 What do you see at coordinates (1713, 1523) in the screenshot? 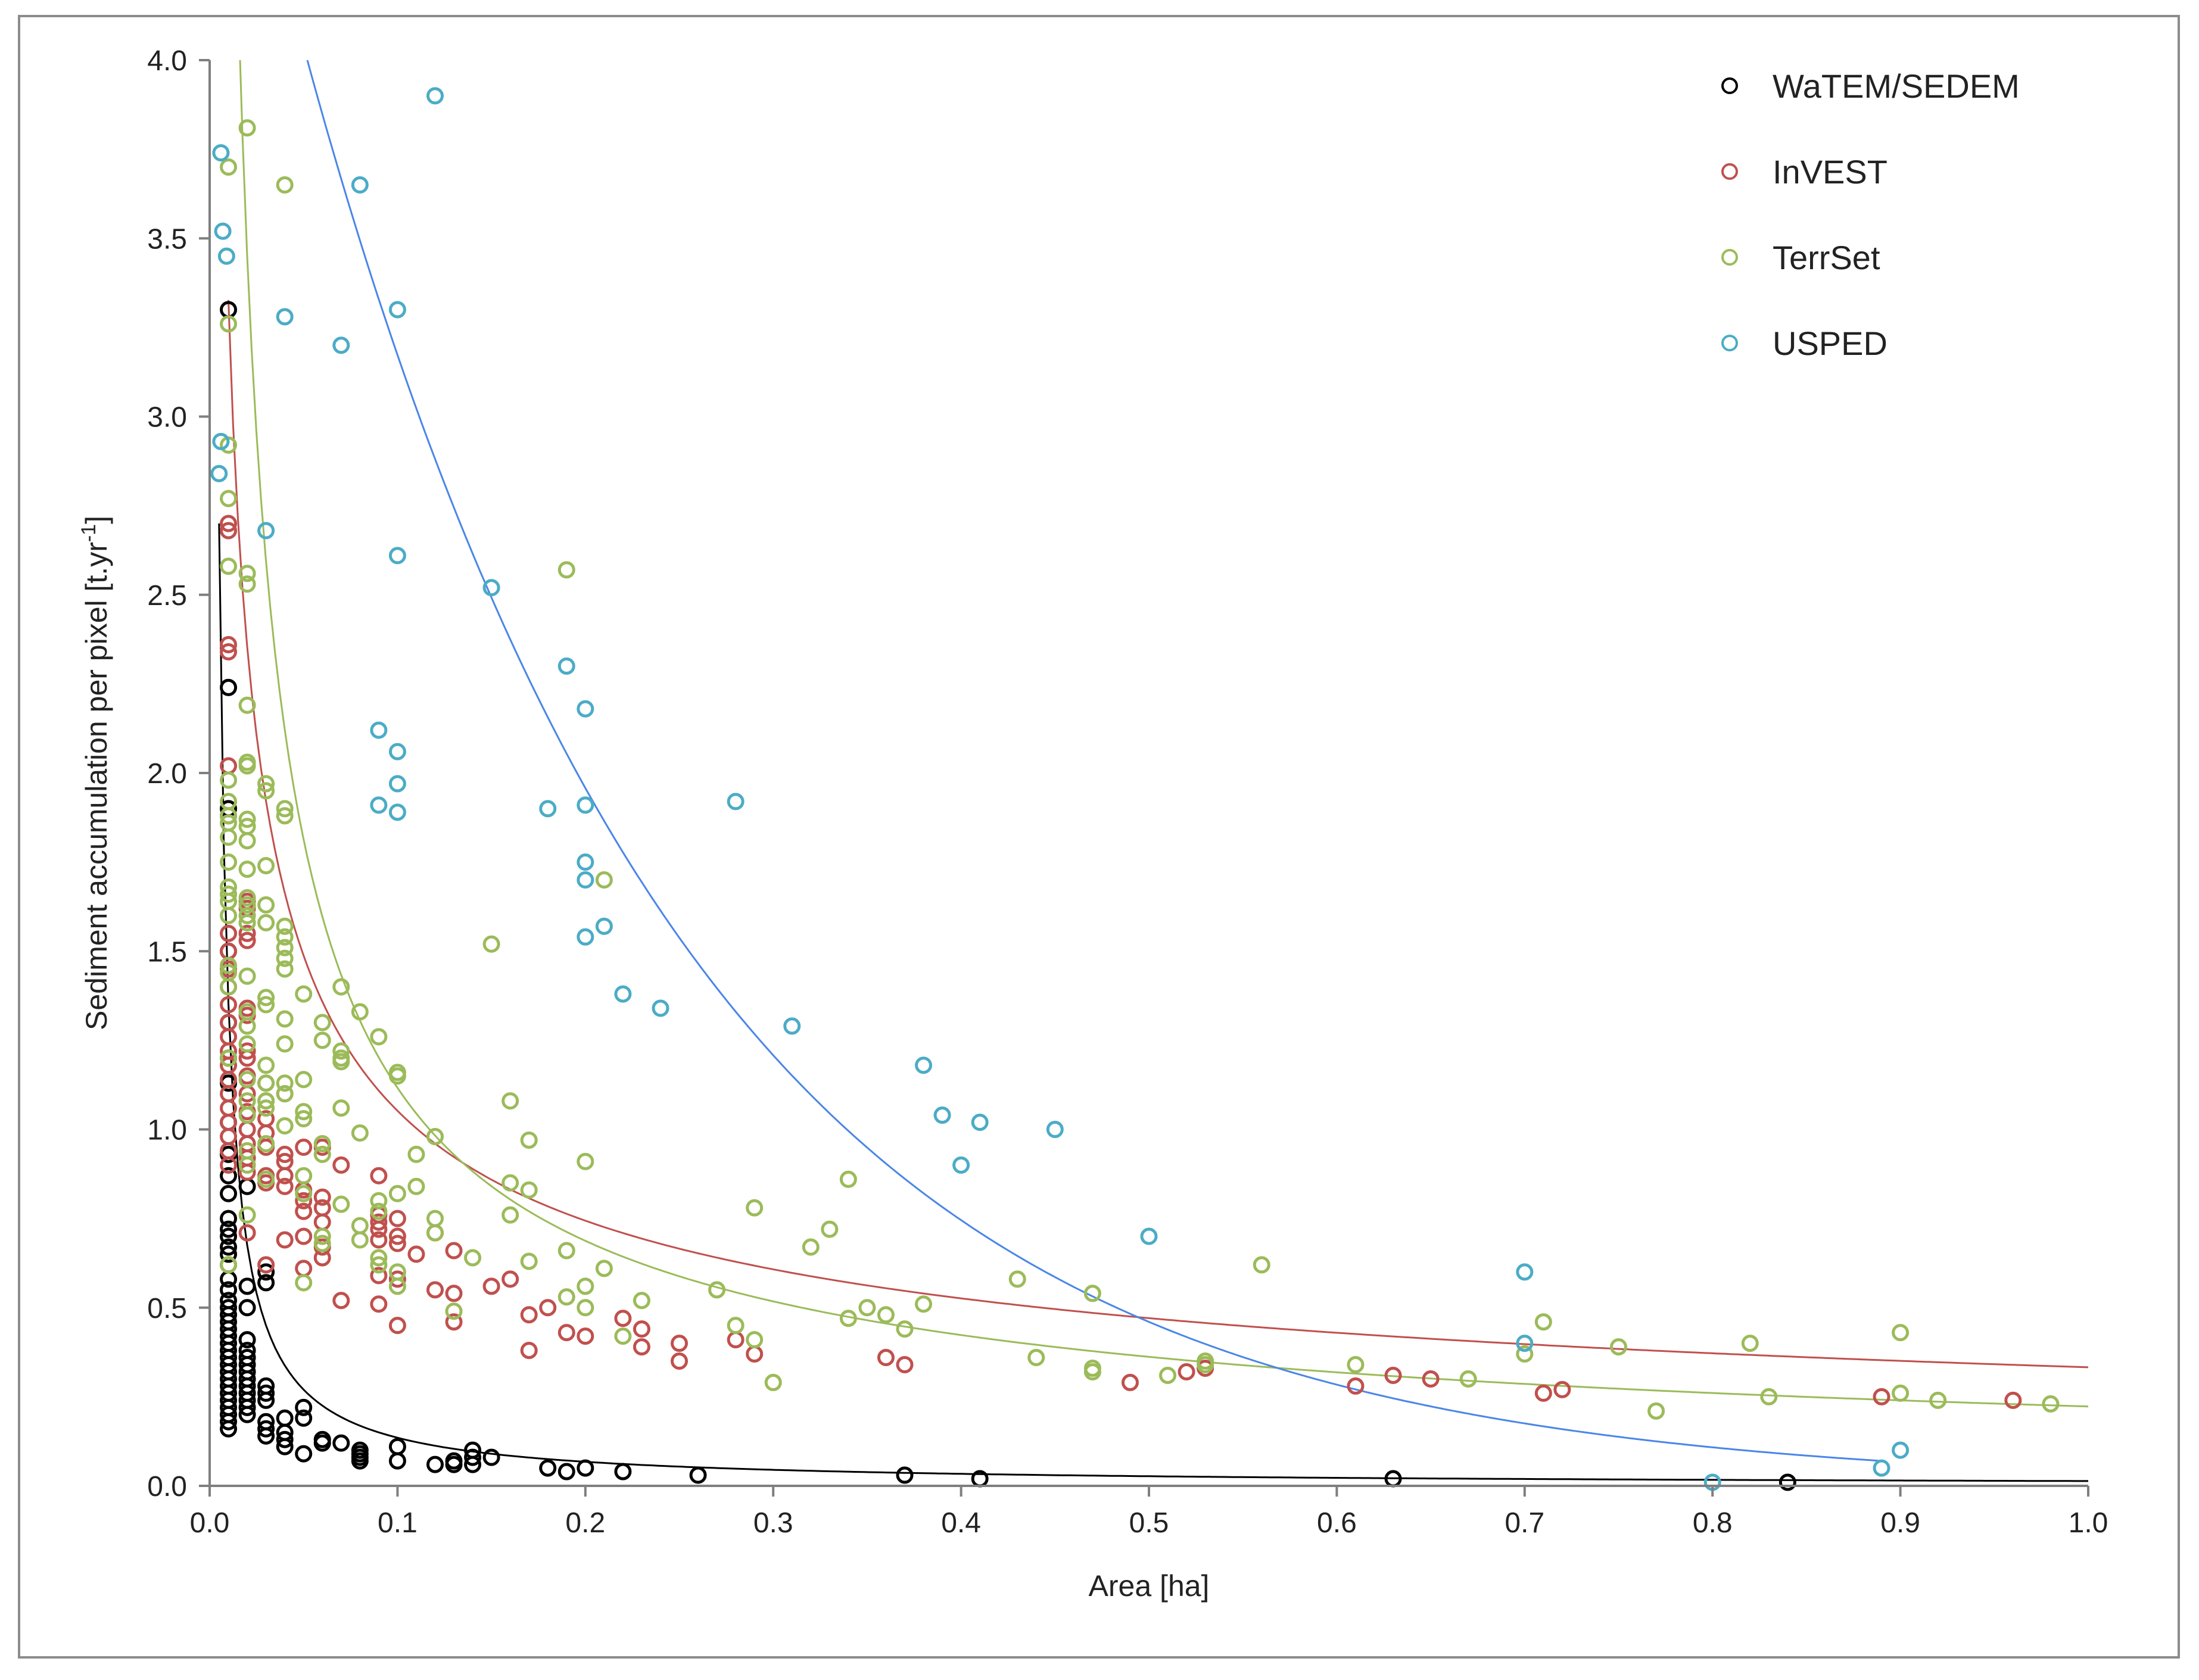
I see `x-tick-label: 0.8` at bounding box center [1713, 1523].